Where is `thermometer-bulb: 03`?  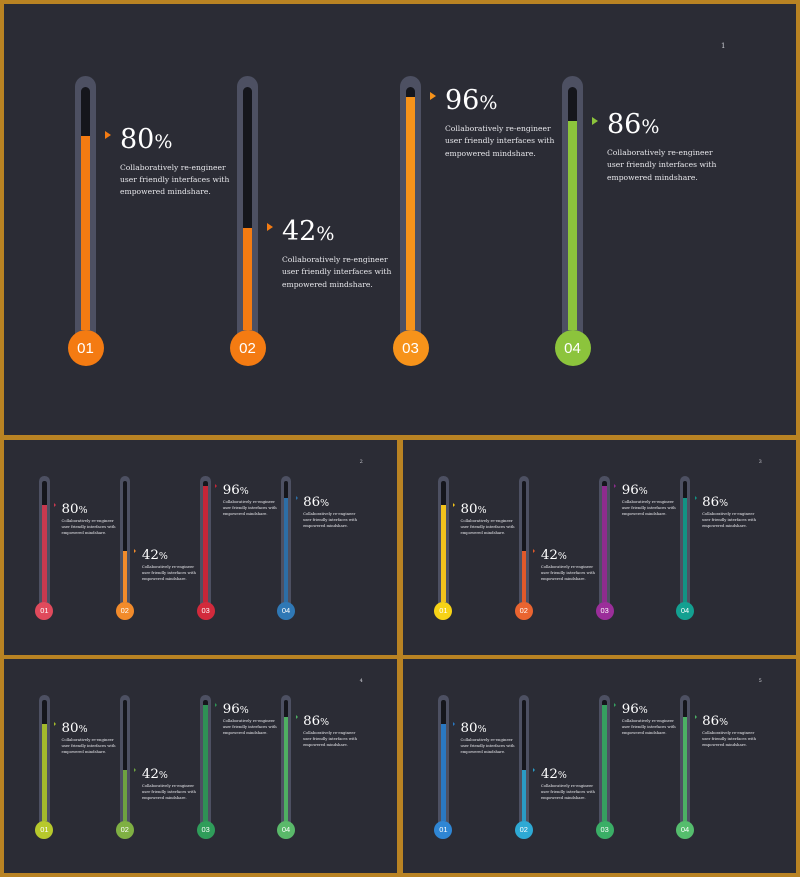 thermometer-bulb: 03 is located at coordinates (205, 610).